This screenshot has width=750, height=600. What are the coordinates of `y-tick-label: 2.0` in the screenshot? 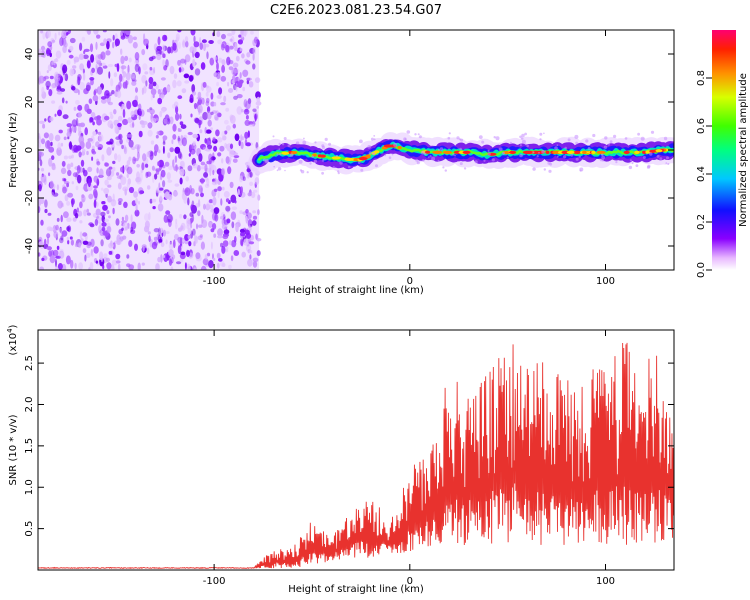 It's located at (29, 405).